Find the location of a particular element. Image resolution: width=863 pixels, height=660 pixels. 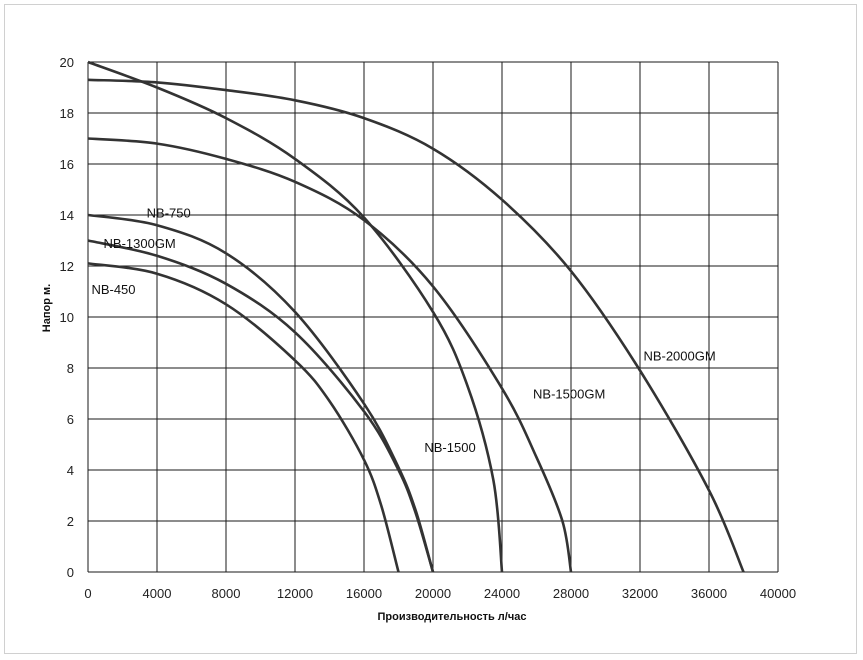

curve-label-nb-750: NB-750 is located at coordinates (169, 213).